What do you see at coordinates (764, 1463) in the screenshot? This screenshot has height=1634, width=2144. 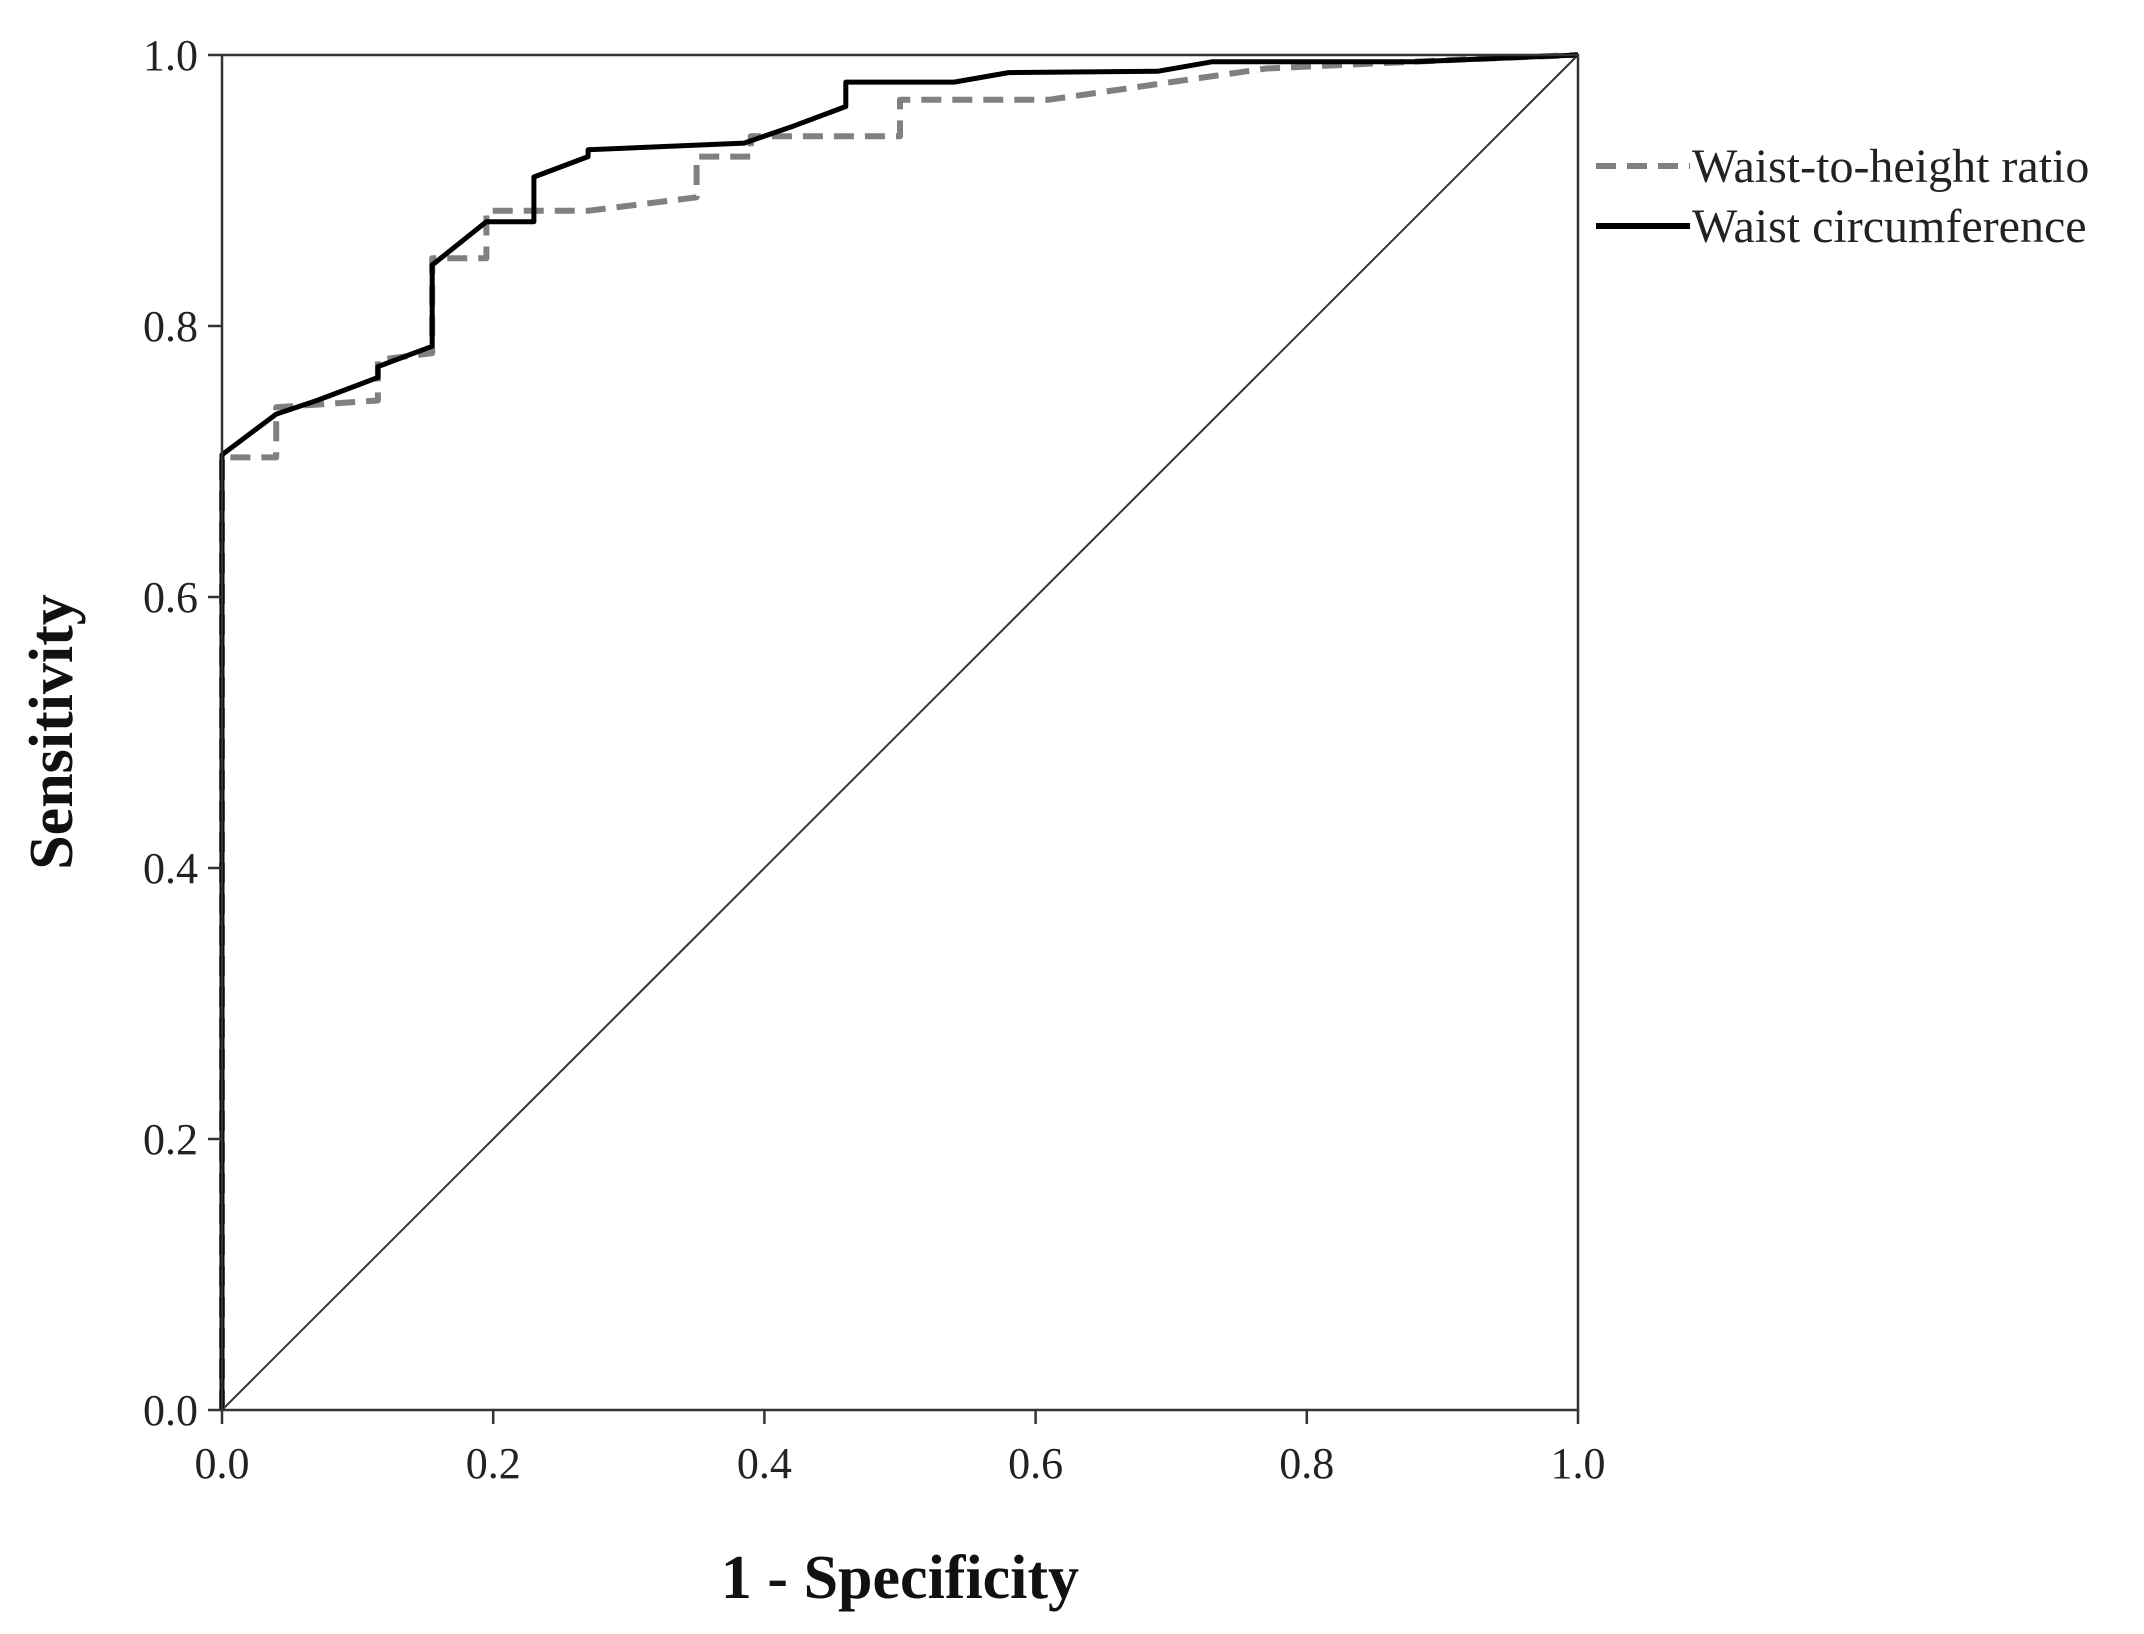 I see `x-tick-label: 0.4` at bounding box center [764, 1463].